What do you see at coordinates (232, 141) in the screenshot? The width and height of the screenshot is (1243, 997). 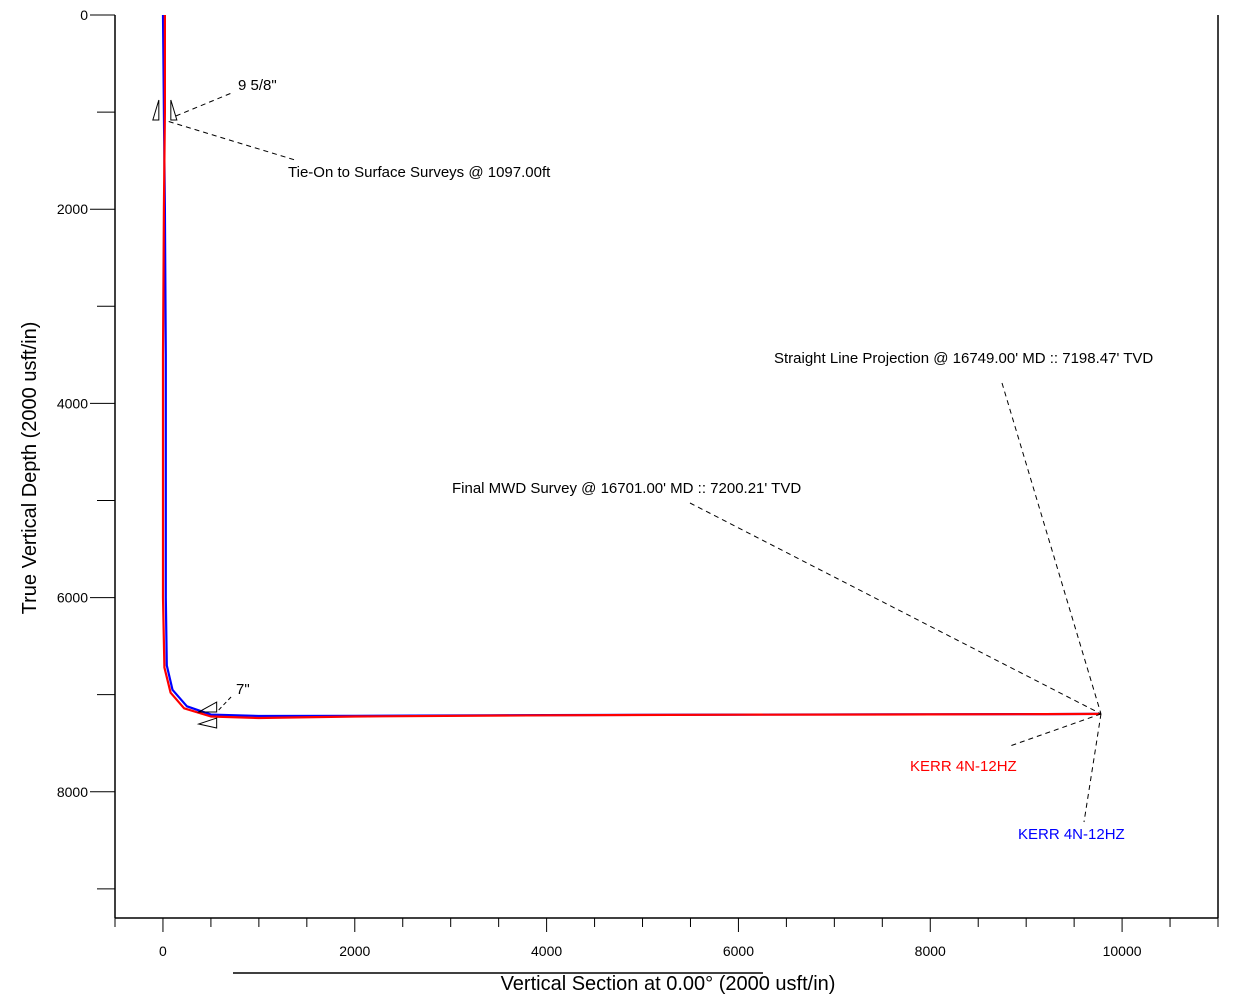 I see `tie-on-leader` at bounding box center [232, 141].